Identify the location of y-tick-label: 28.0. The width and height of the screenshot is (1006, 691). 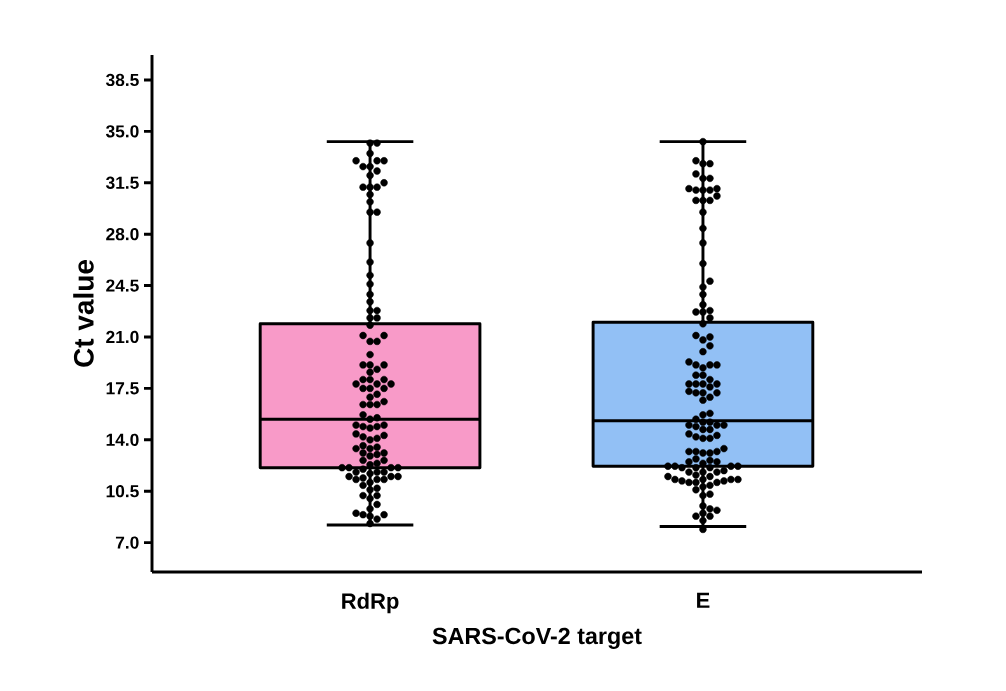
(122, 234).